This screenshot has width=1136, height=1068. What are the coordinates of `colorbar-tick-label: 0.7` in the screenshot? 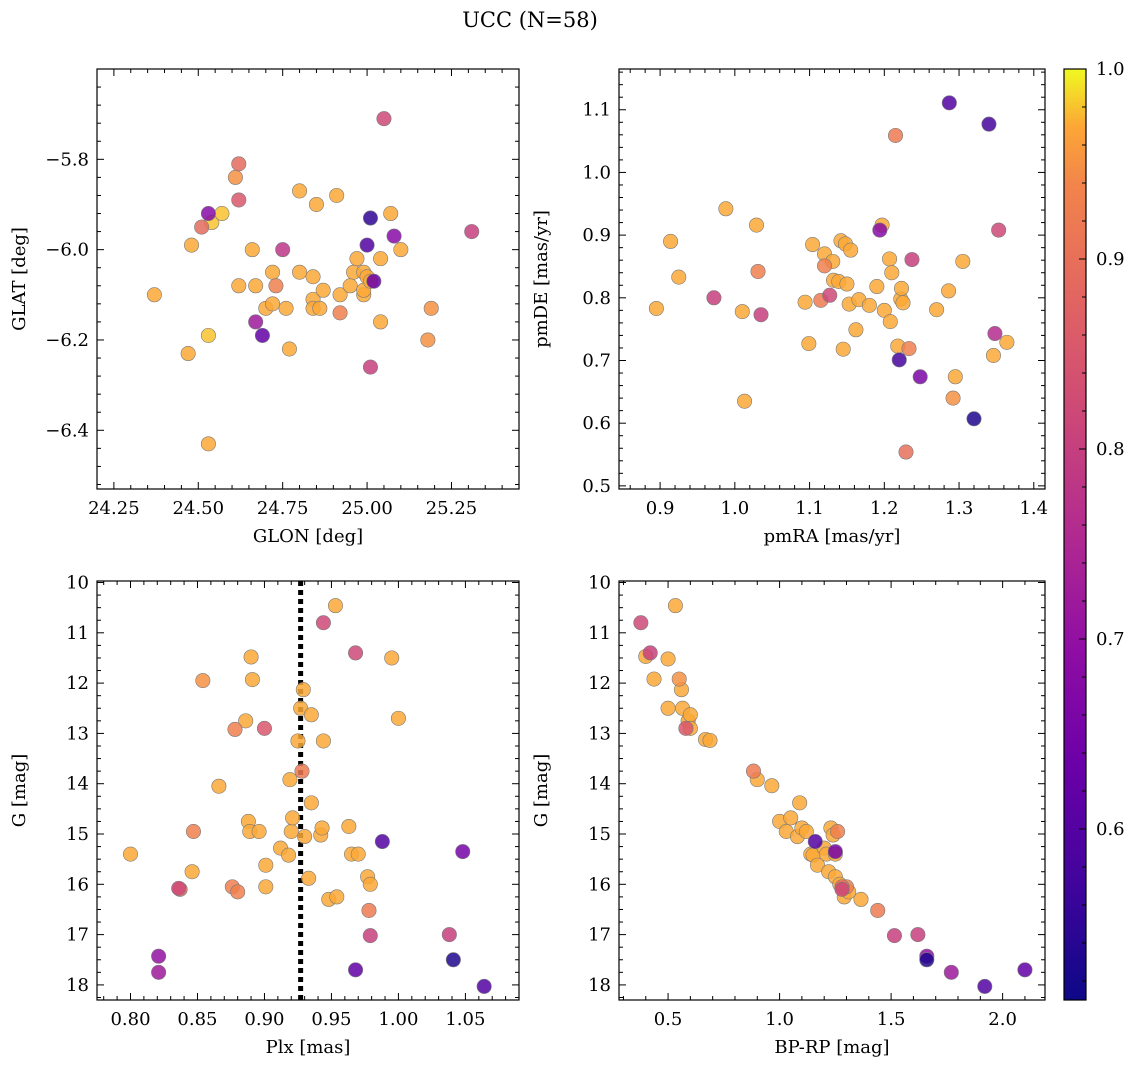 It's located at (1110, 639).